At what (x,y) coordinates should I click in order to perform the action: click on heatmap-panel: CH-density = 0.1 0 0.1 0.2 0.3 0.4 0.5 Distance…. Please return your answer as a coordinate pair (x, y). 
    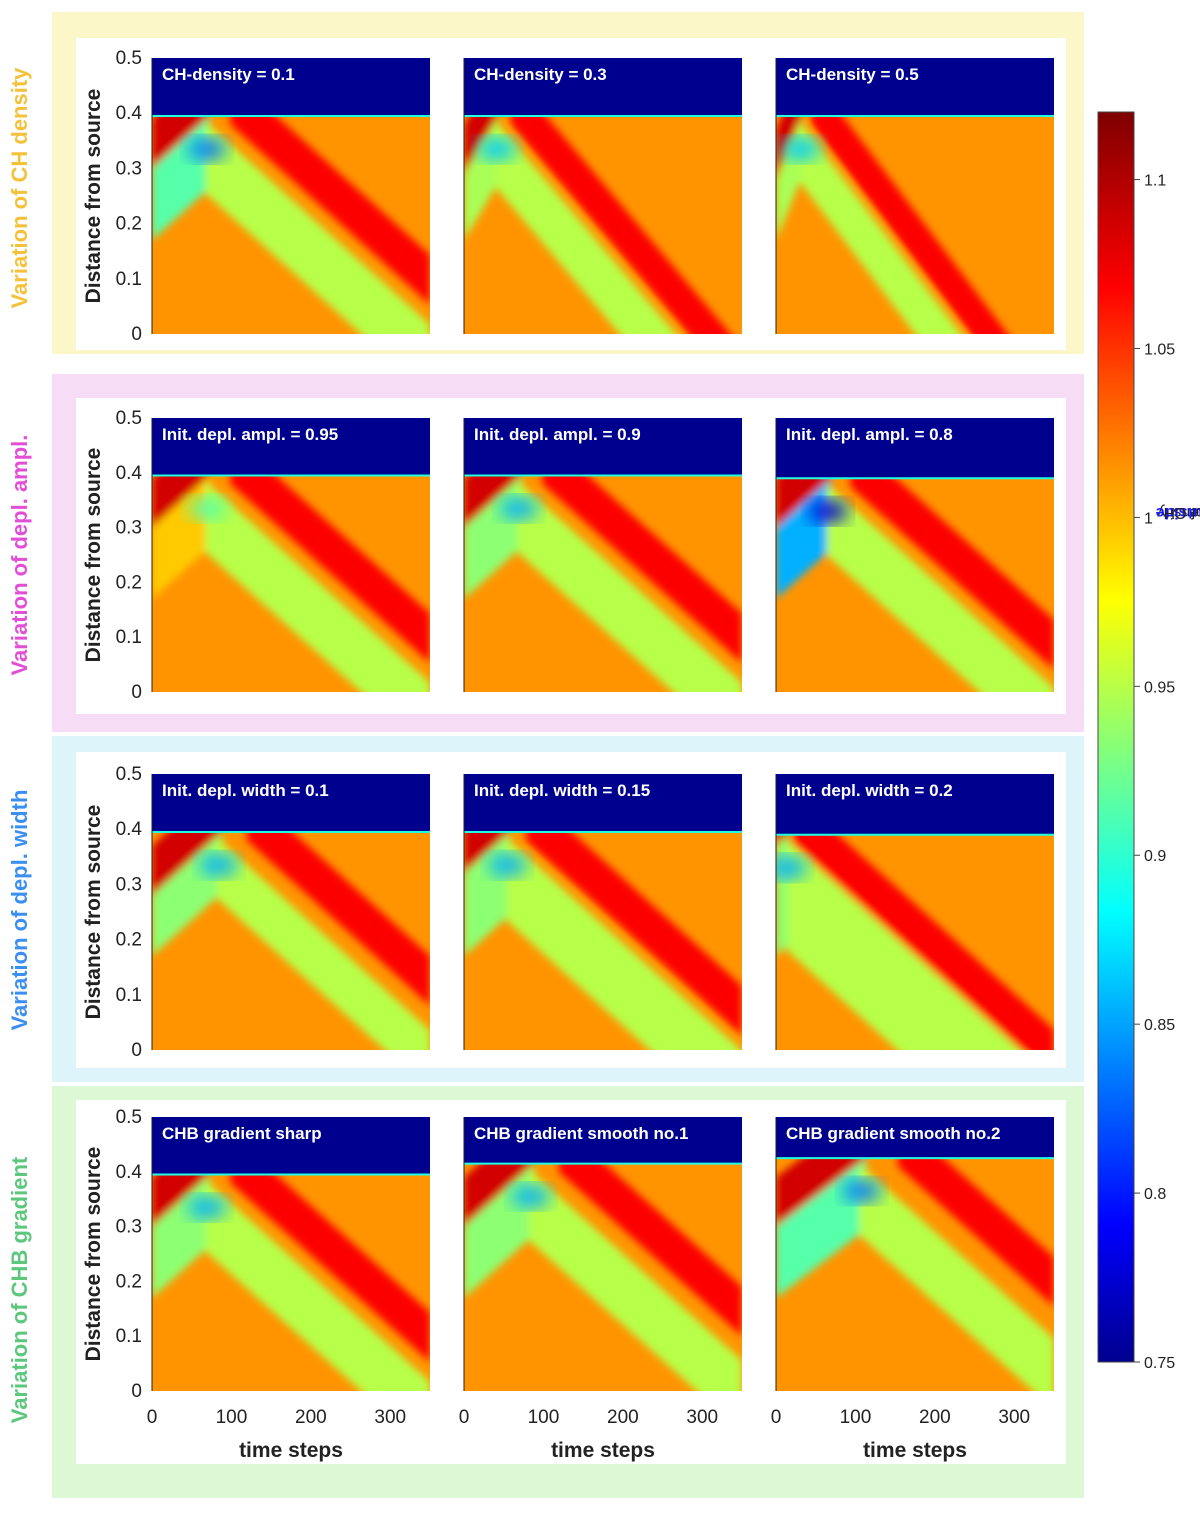
    Looking at the image, I should click on (256, 196).